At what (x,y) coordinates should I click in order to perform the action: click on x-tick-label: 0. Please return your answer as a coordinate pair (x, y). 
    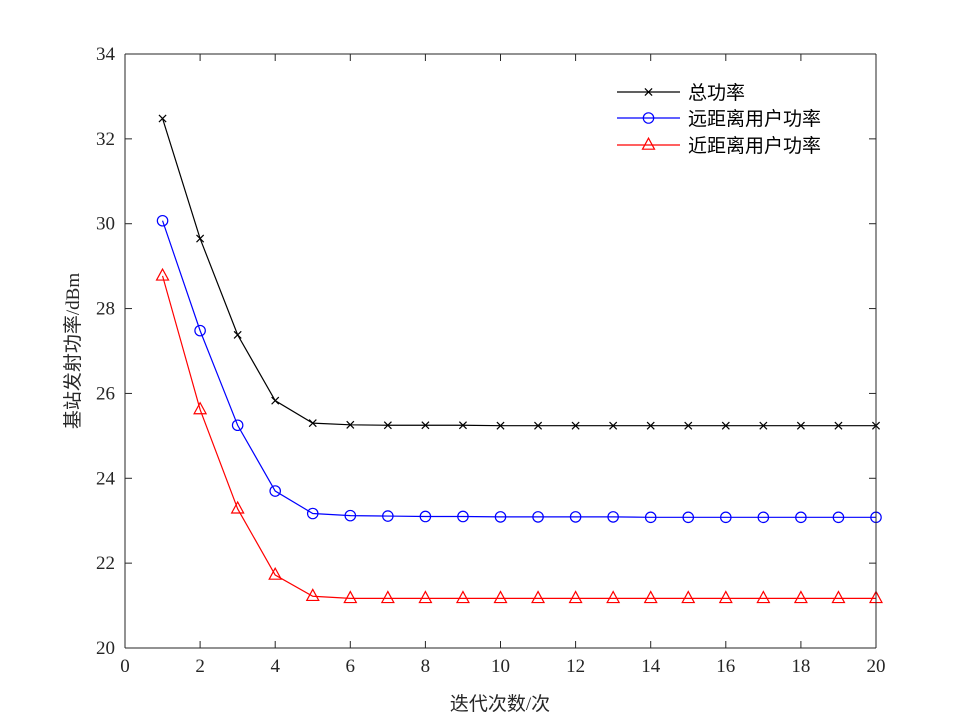
    Looking at the image, I should click on (125, 666).